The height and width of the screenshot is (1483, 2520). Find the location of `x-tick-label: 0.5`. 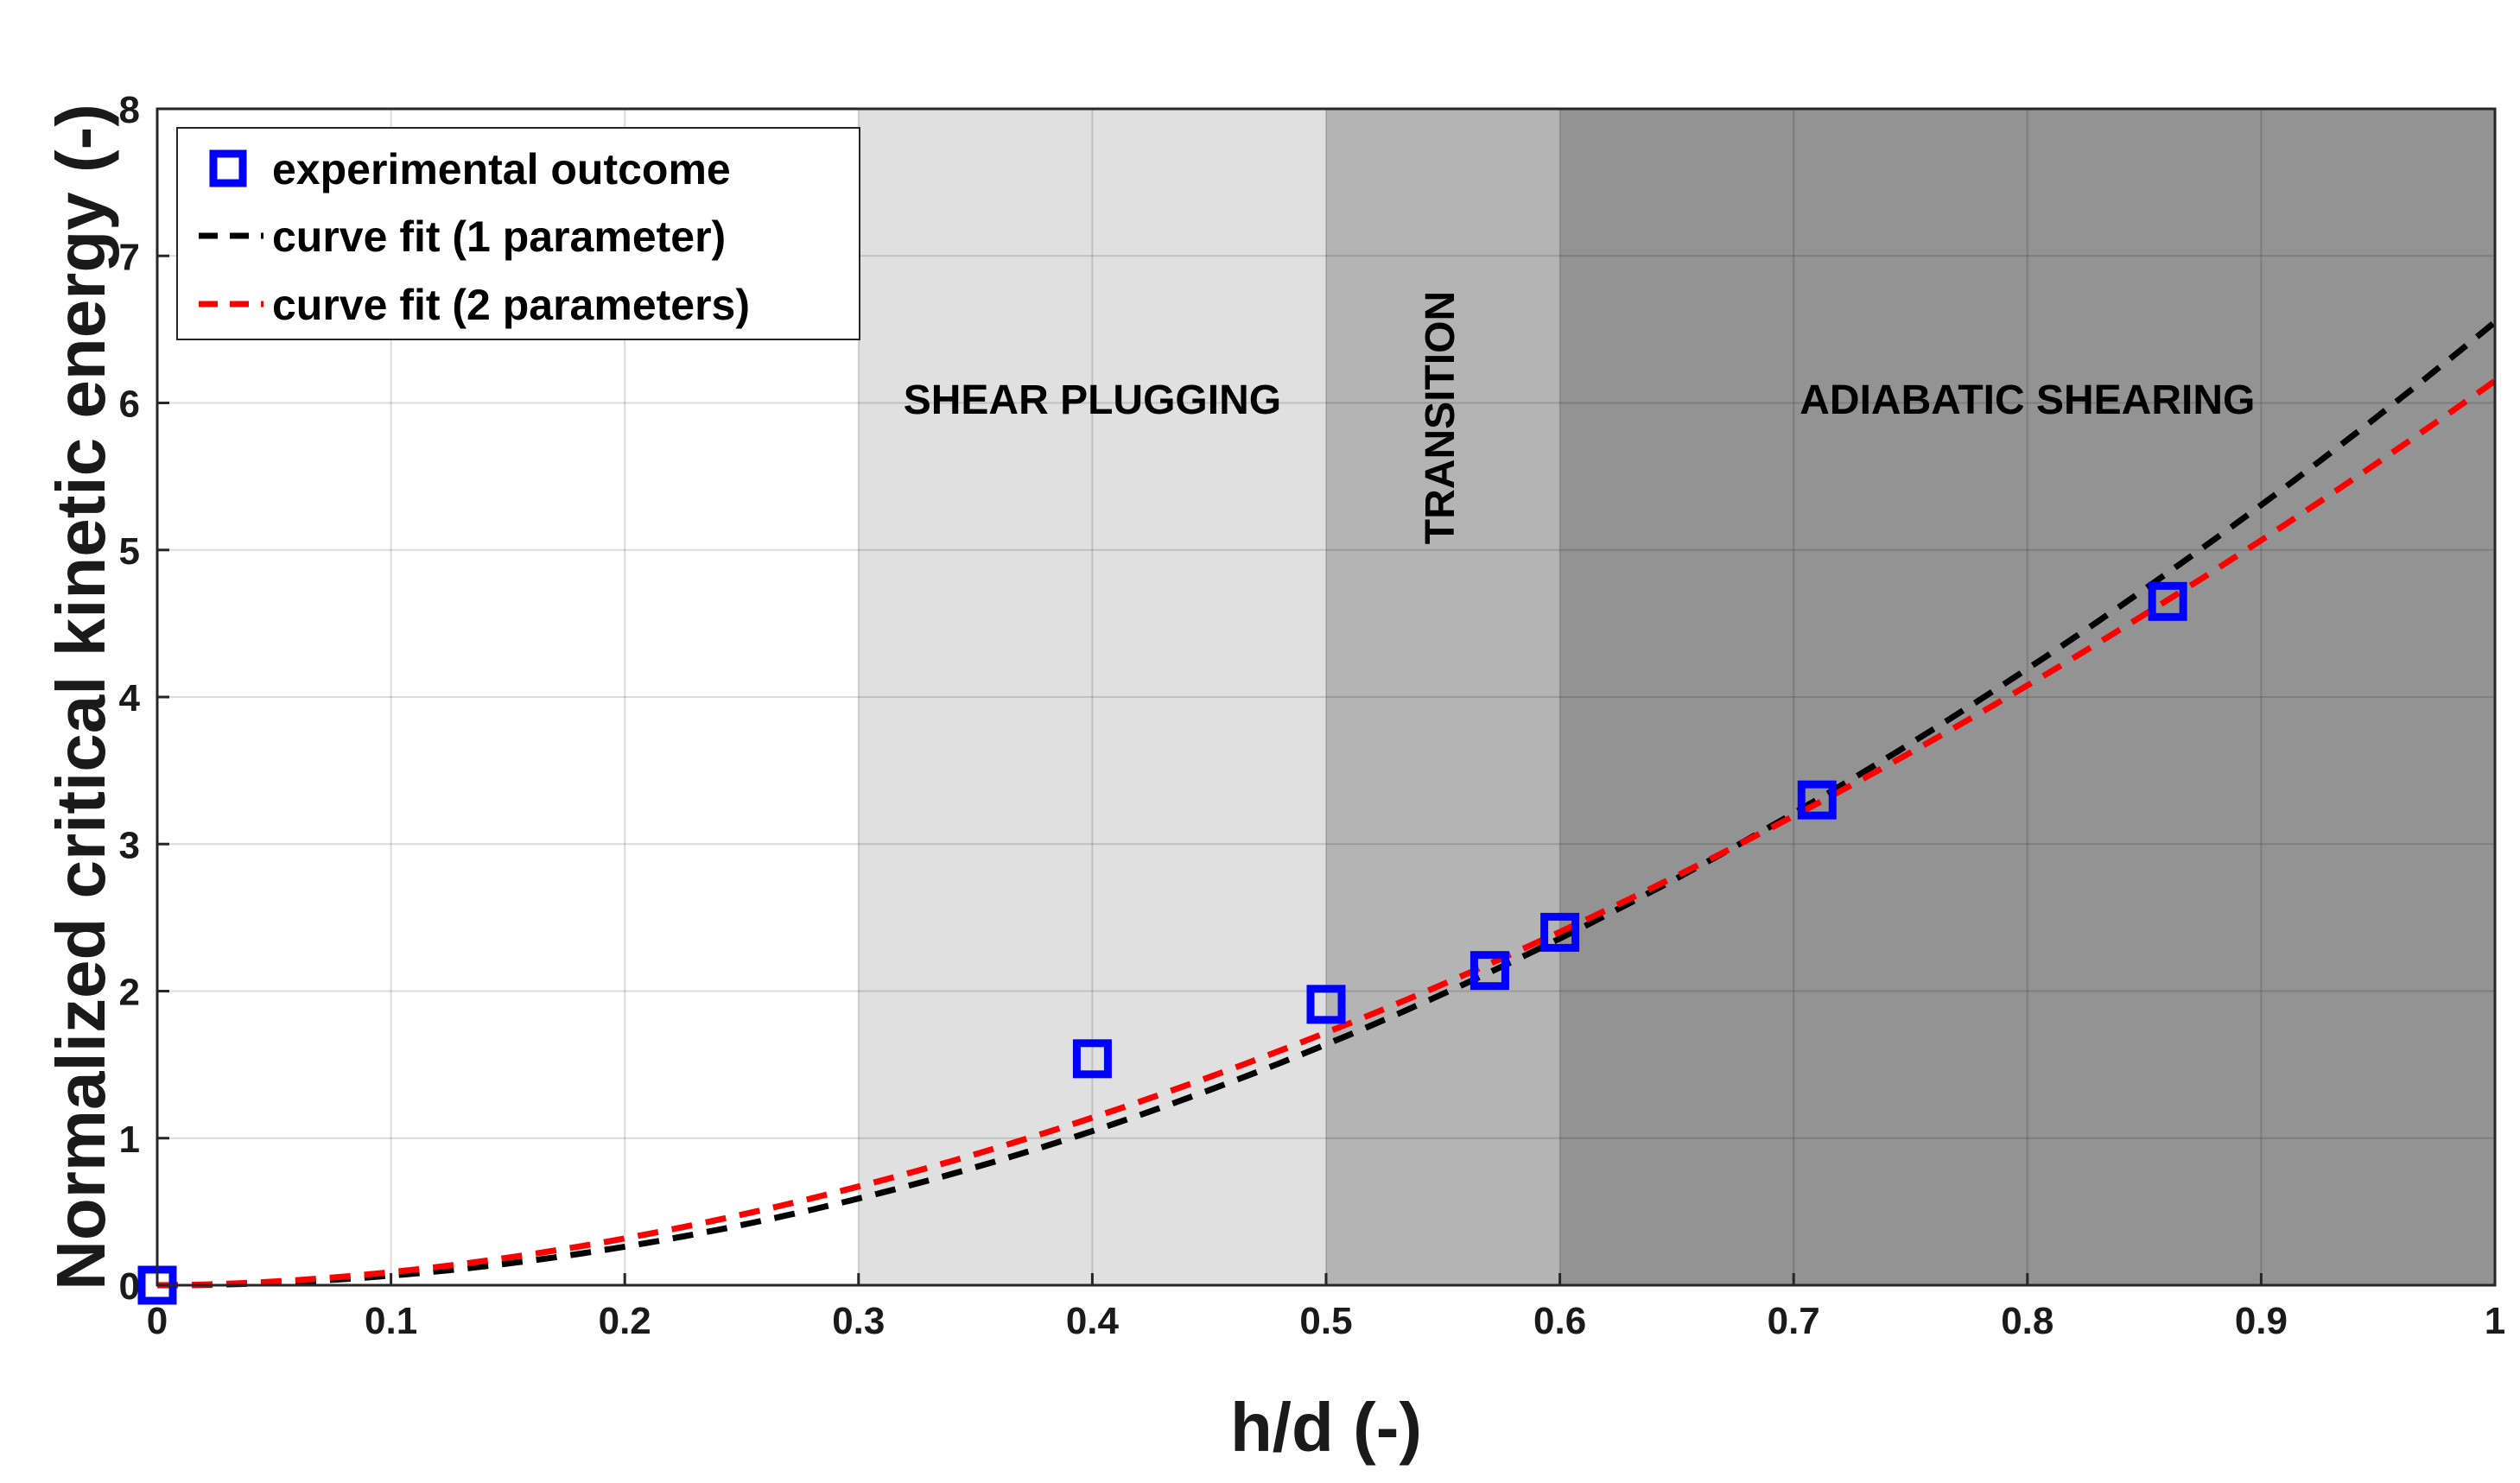

x-tick-label: 0.5 is located at coordinates (1325, 1321).